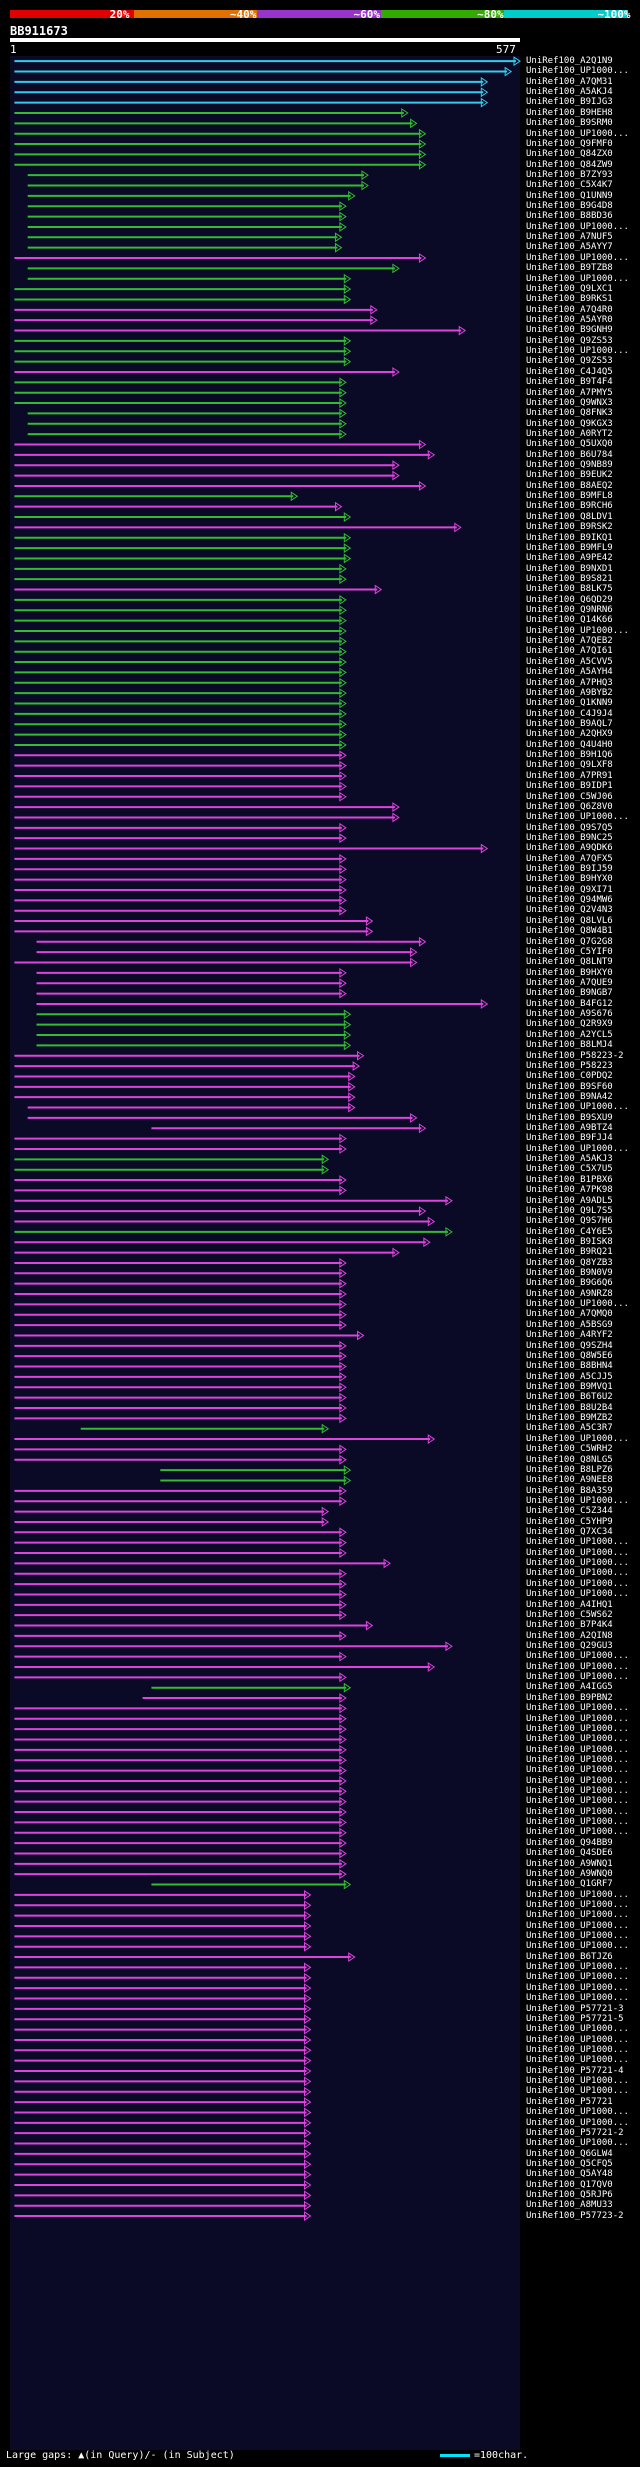  What do you see at coordinates (569, 465) in the screenshot?
I see `hit-label: UniRef100_Q9NB89` at bounding box center [569, 465].